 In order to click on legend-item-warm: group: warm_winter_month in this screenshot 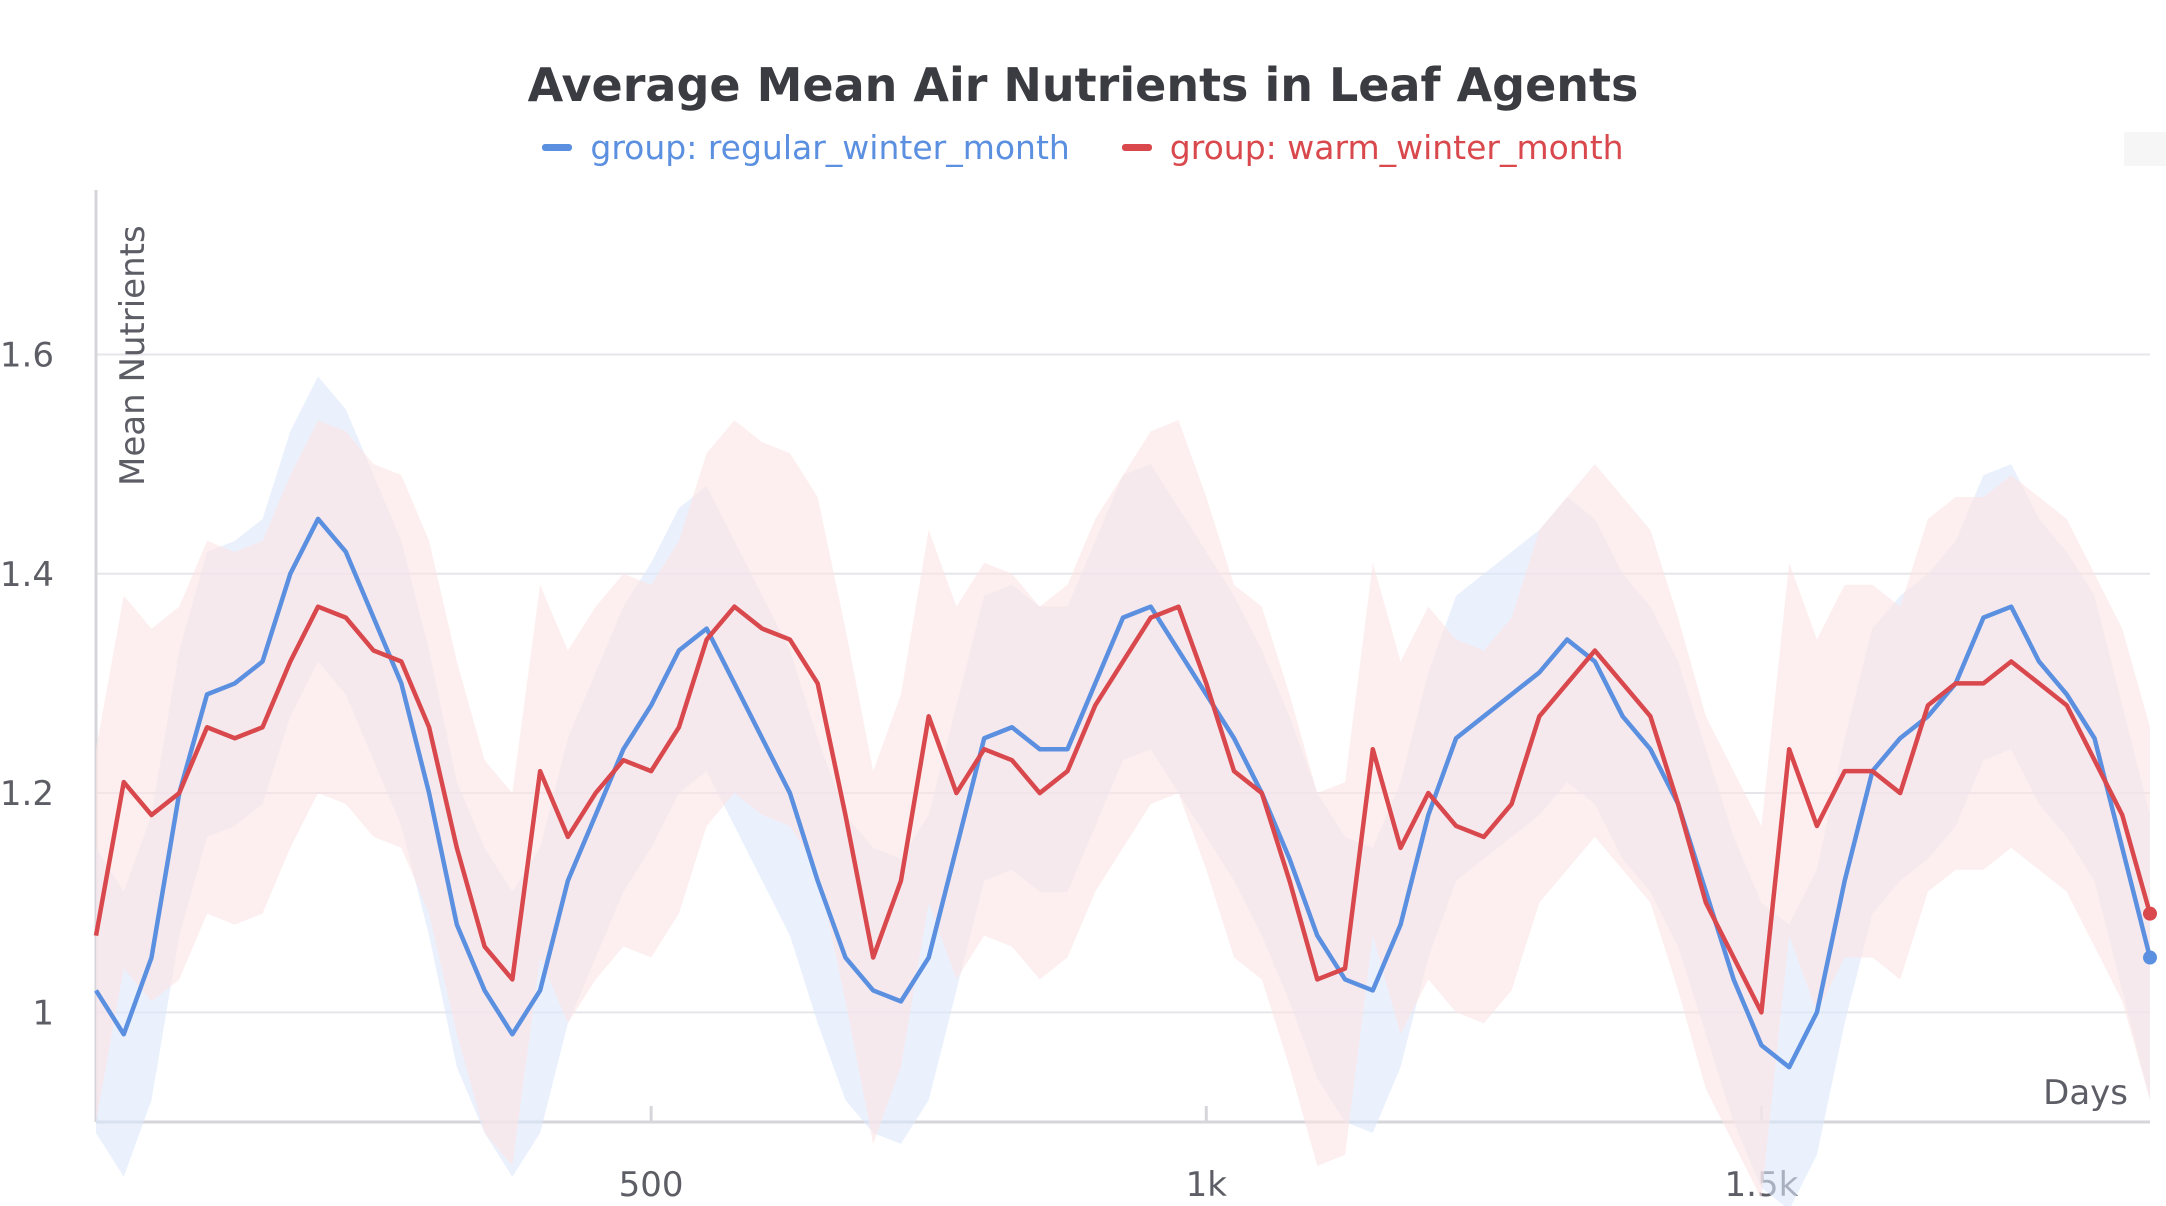, I will do `click(1372, 147)`.